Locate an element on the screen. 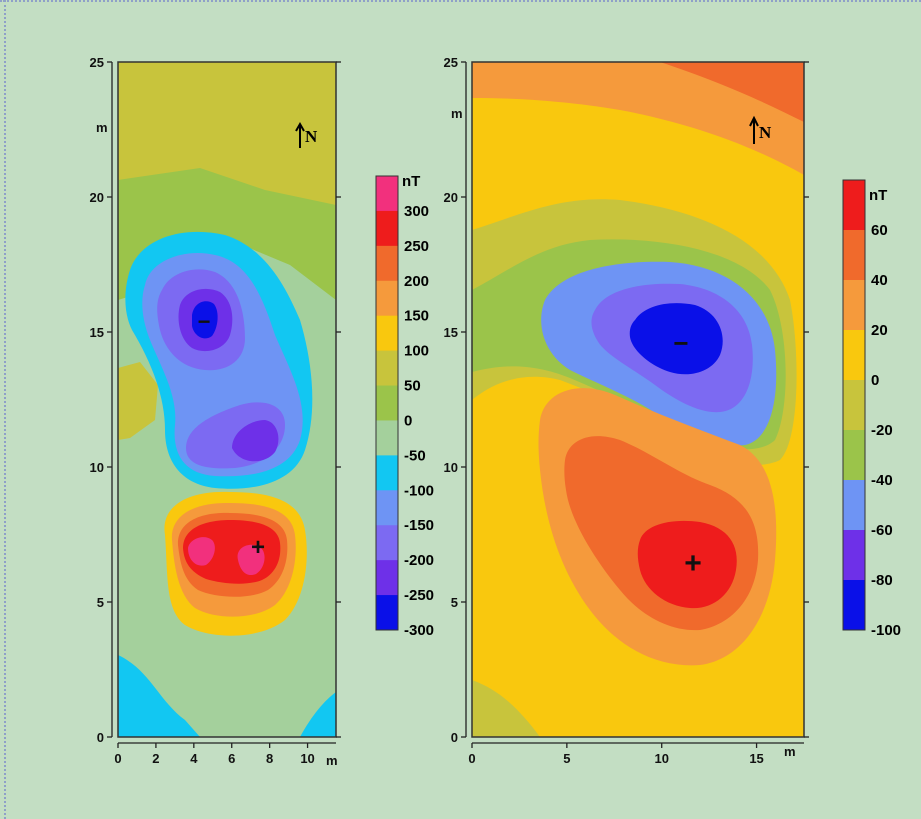 The width and height of the screenshot is (921, 819). colorbar-label: 20 is located at coordinates (879, 330).